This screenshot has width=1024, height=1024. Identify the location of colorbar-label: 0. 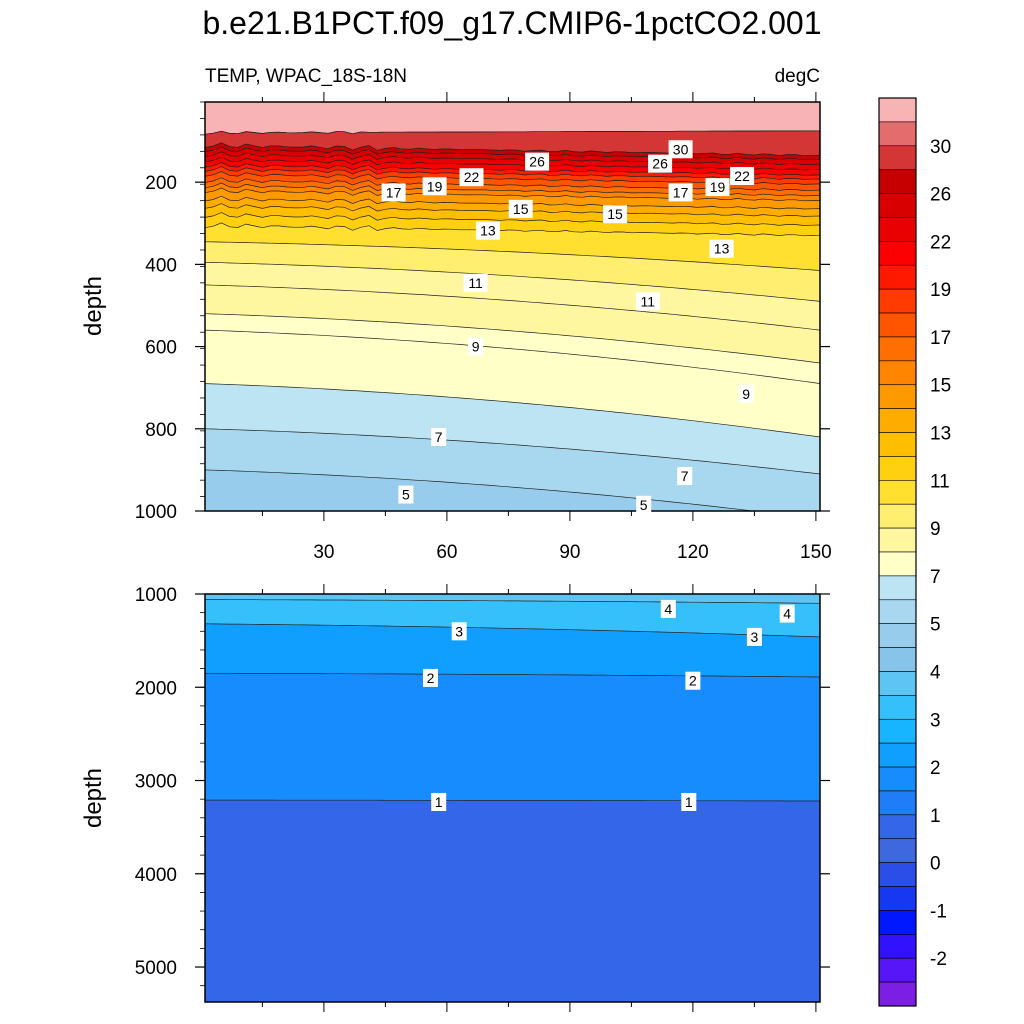
(935, 864).